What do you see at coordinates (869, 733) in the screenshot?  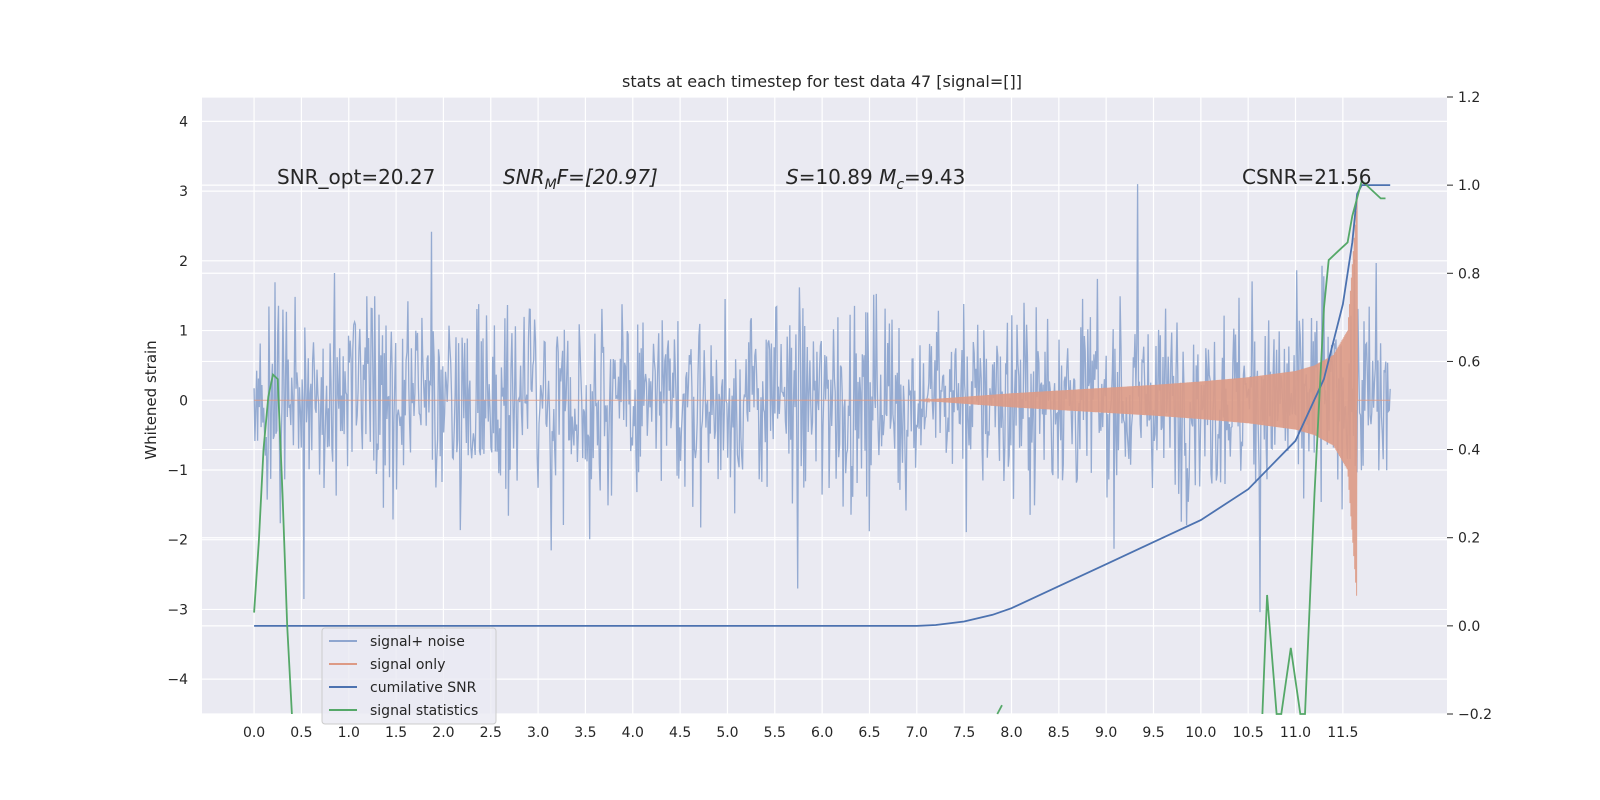 I see `x-tick-label: 6.5` at bounding box center [869, 733].